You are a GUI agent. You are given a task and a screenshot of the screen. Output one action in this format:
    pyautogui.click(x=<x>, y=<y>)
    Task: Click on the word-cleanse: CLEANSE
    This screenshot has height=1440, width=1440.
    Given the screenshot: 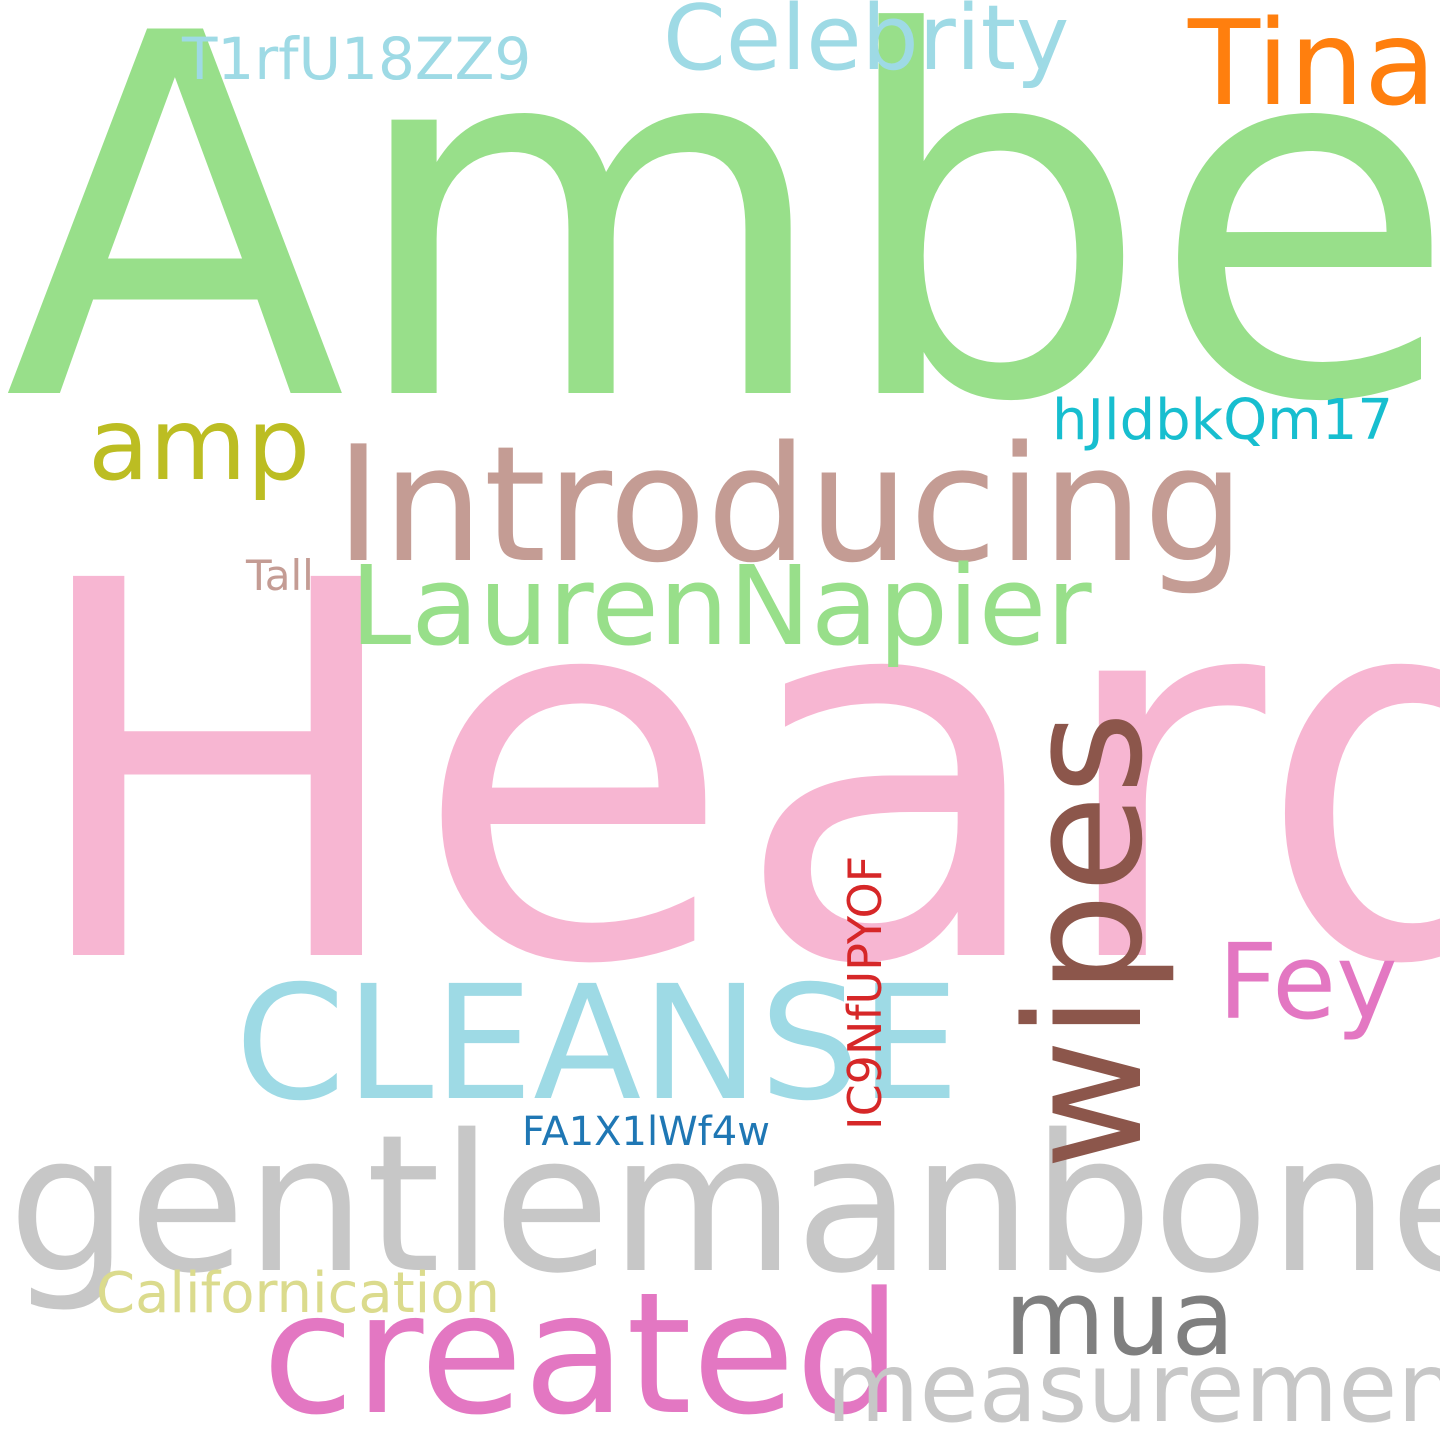 What is the action you would take?
    pyautogui.click(x=597, y=1044)
    